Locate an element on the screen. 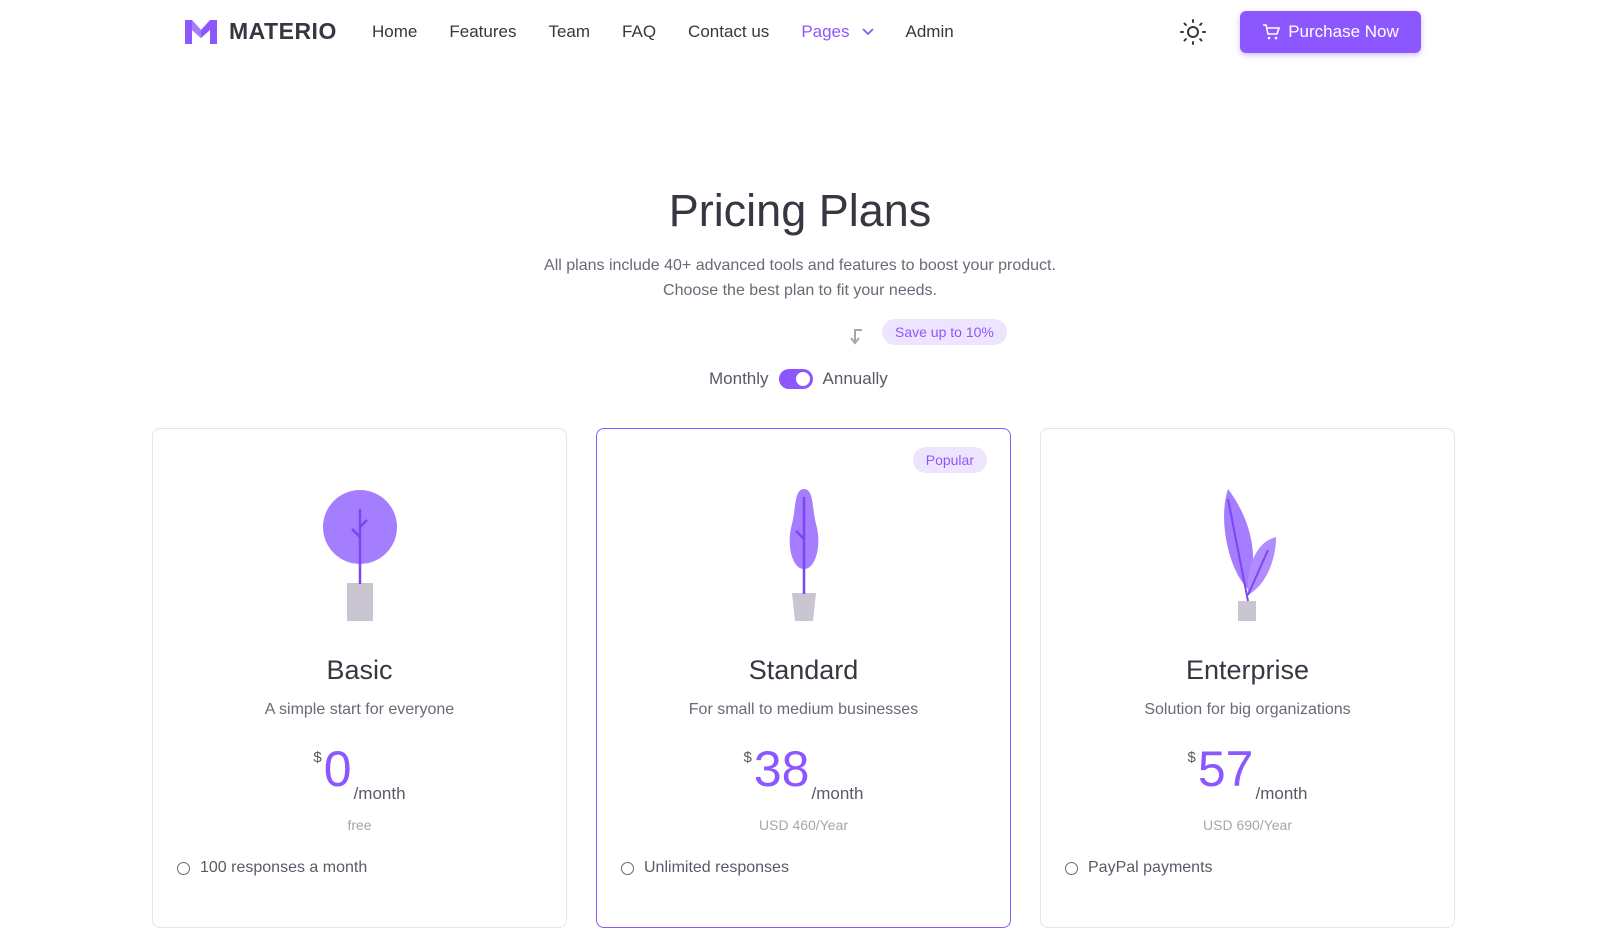 This screenshot has width=1600, height=928. theme-sun-icon is located at coordinates (1193, 32).